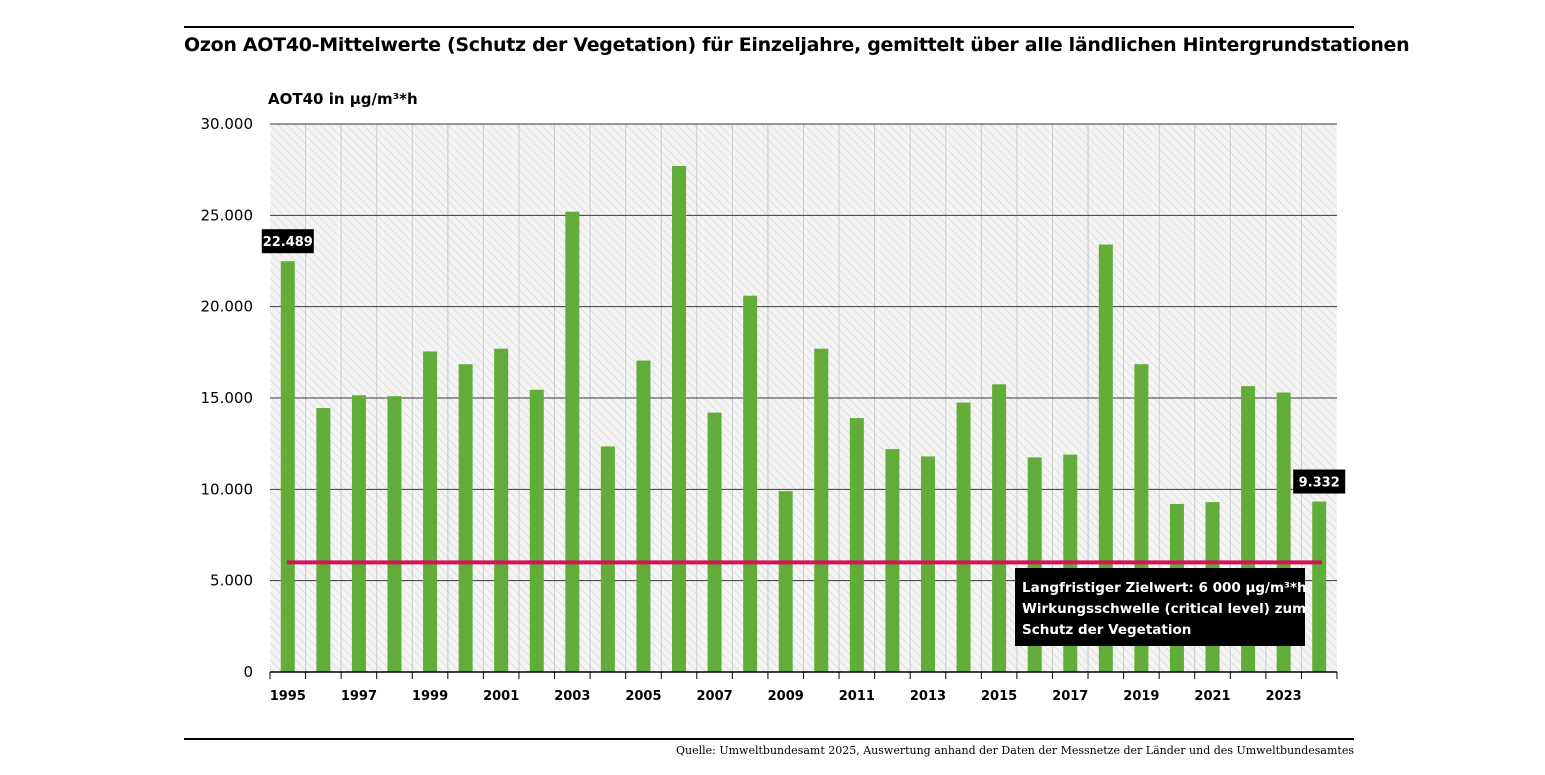 The height and width of the screenshot is (775, 1545). Describe the element at coordinates (358, 533) in the screenshot. I see `bar-1997` at that location.